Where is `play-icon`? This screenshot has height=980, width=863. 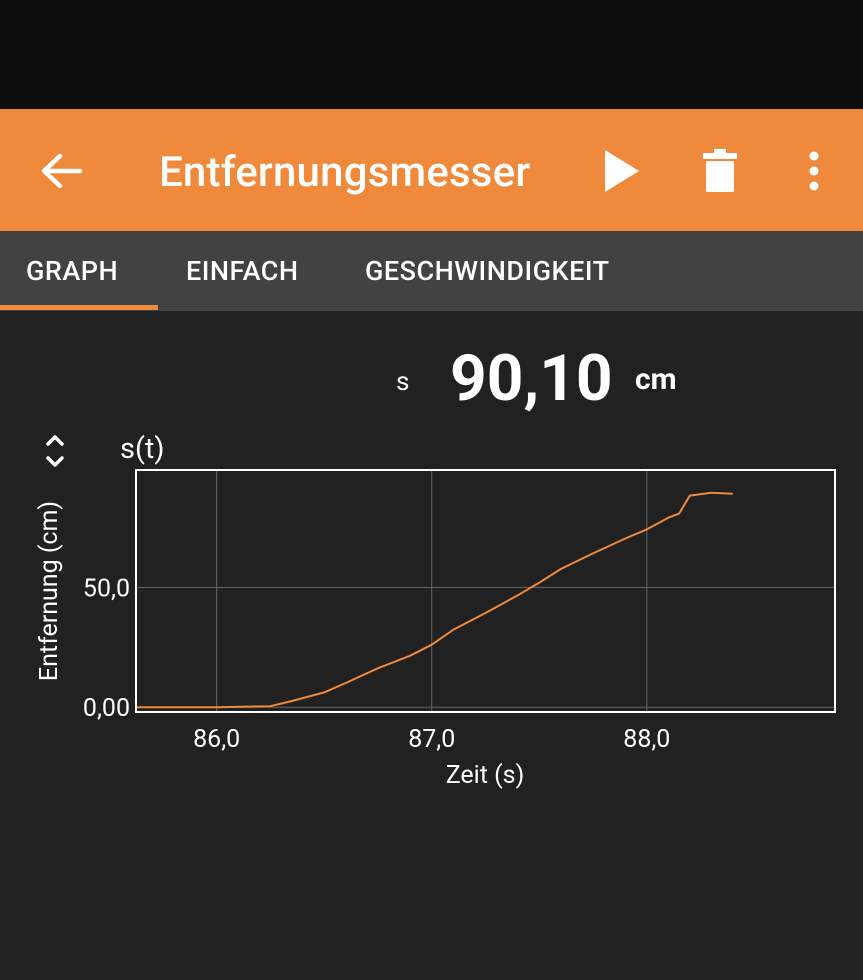 play-icon is located at coordinates (621, 171).